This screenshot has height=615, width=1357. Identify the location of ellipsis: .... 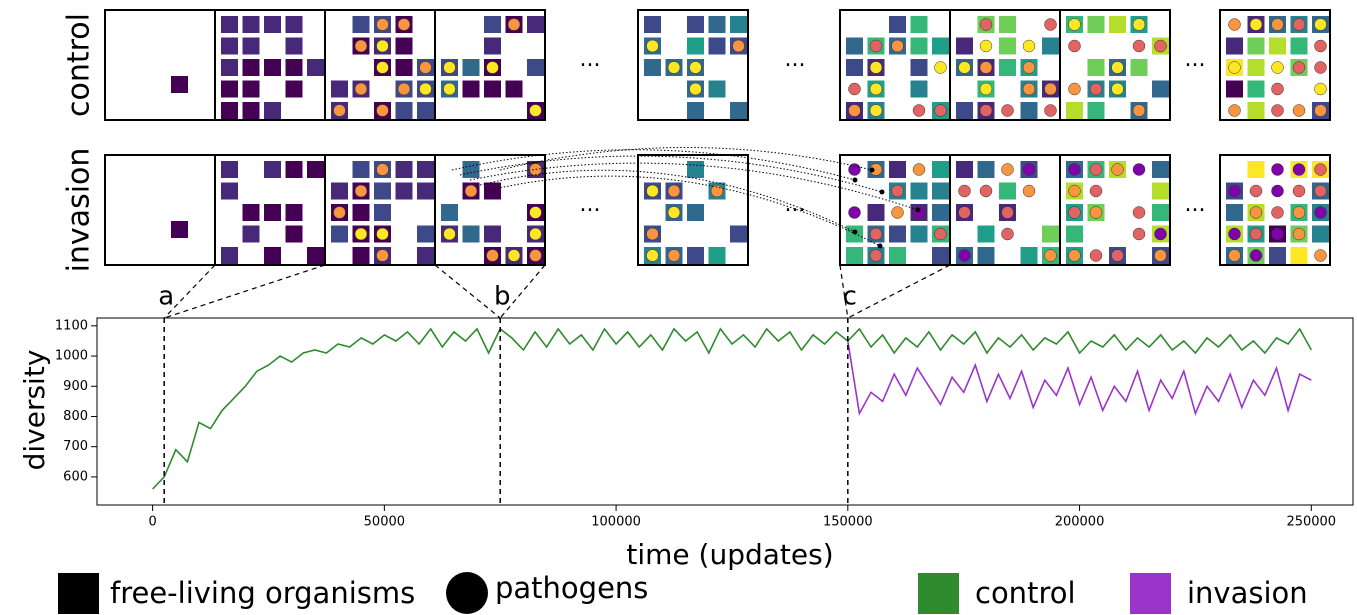
(1195, 59).